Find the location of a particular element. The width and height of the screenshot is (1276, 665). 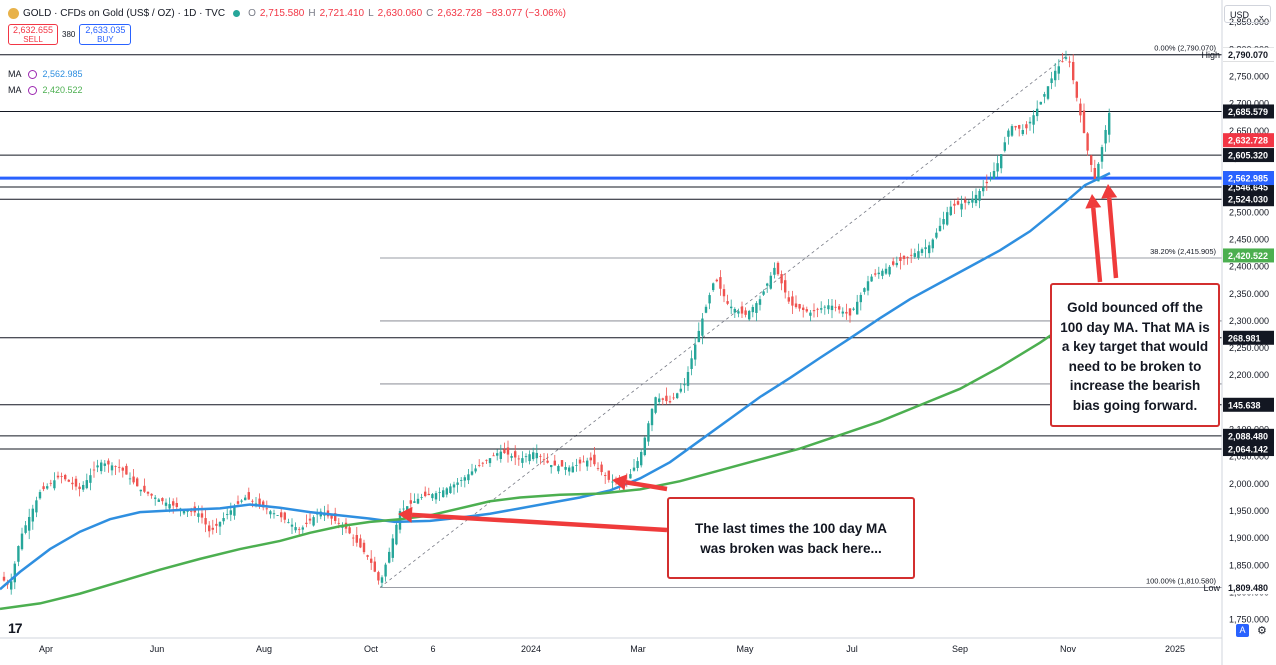

price-tick-label: 1,750.000 is located at coordinates (1249, 620).